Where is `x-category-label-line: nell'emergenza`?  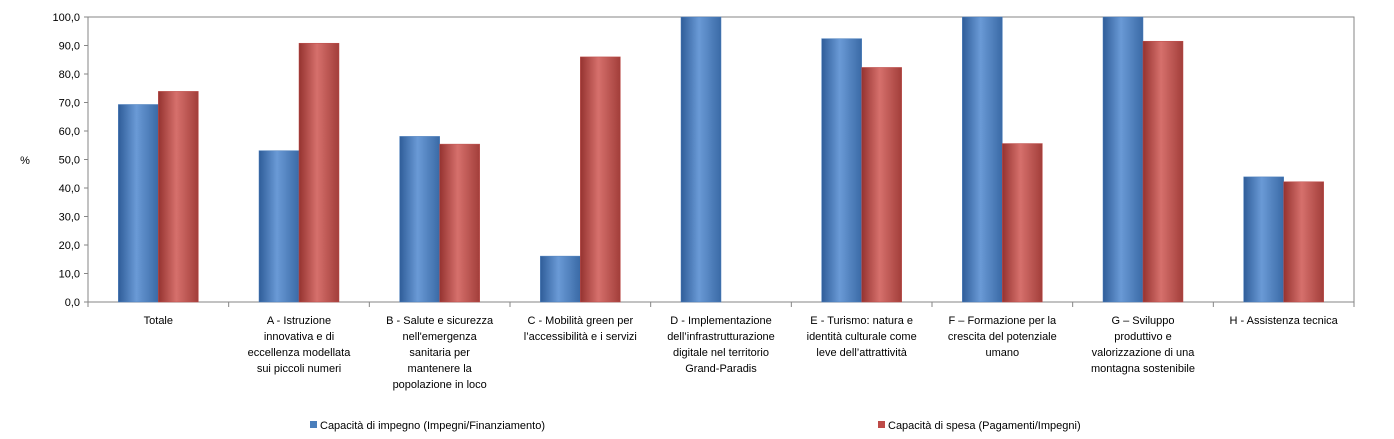
x-category-label-line: nell'emergenza is located at coordinates (440, 337).